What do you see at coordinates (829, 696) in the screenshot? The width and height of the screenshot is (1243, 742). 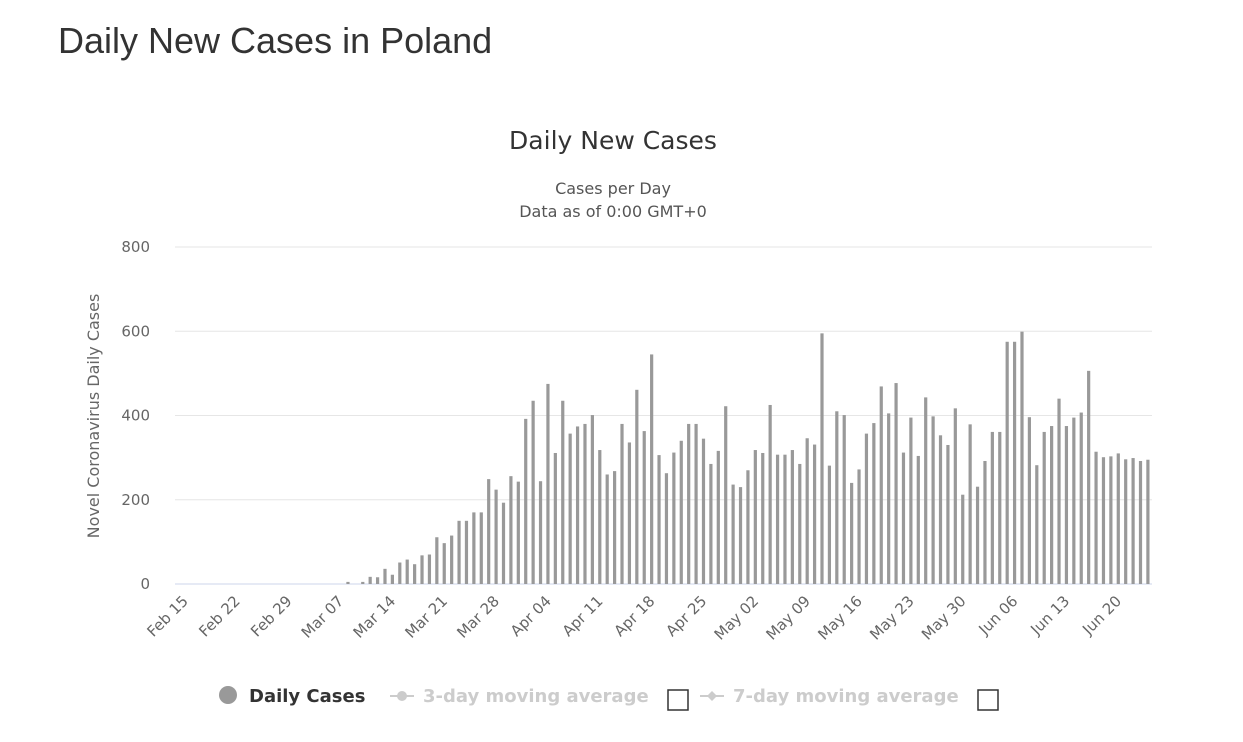 I see `legend-item-7-day-average: 7-day moving average` at bounding box center [829, 696].